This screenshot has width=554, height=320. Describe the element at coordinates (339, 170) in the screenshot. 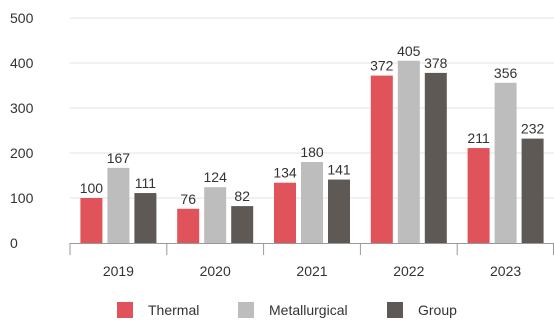

I see `data-label: 141` at that location.